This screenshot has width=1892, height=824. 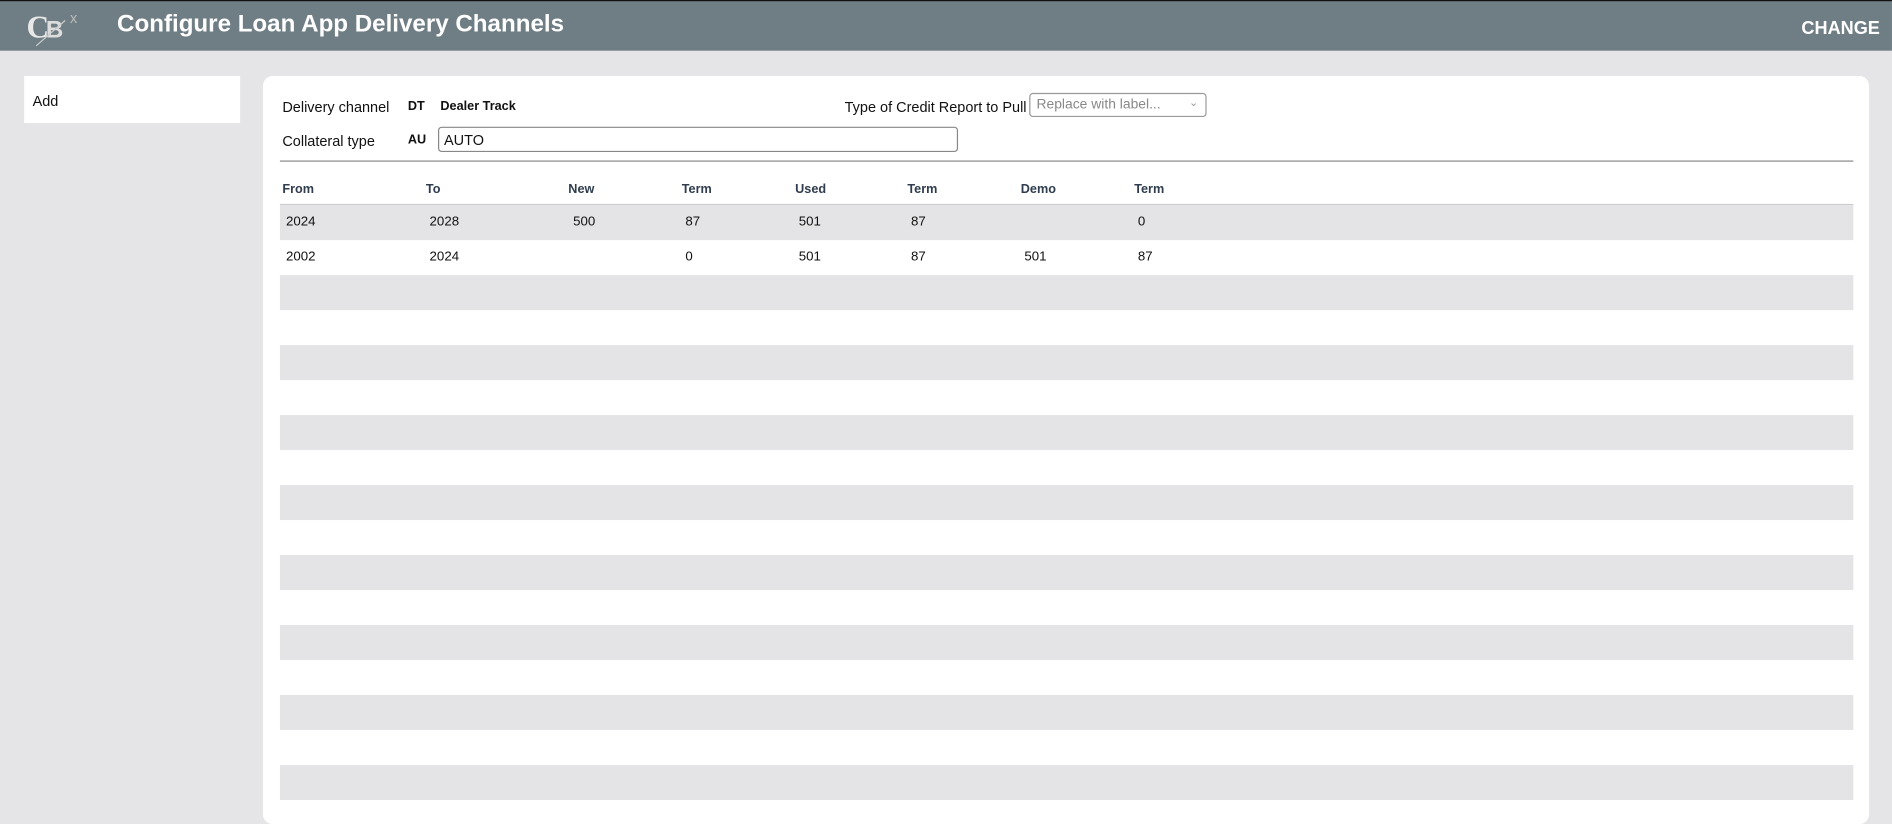 What do you see at coordinates (1066, 257) in the screenshot?
I see `table-row: 2002 2024 0 501 87 501 87` at bounding box center [1066, 257].